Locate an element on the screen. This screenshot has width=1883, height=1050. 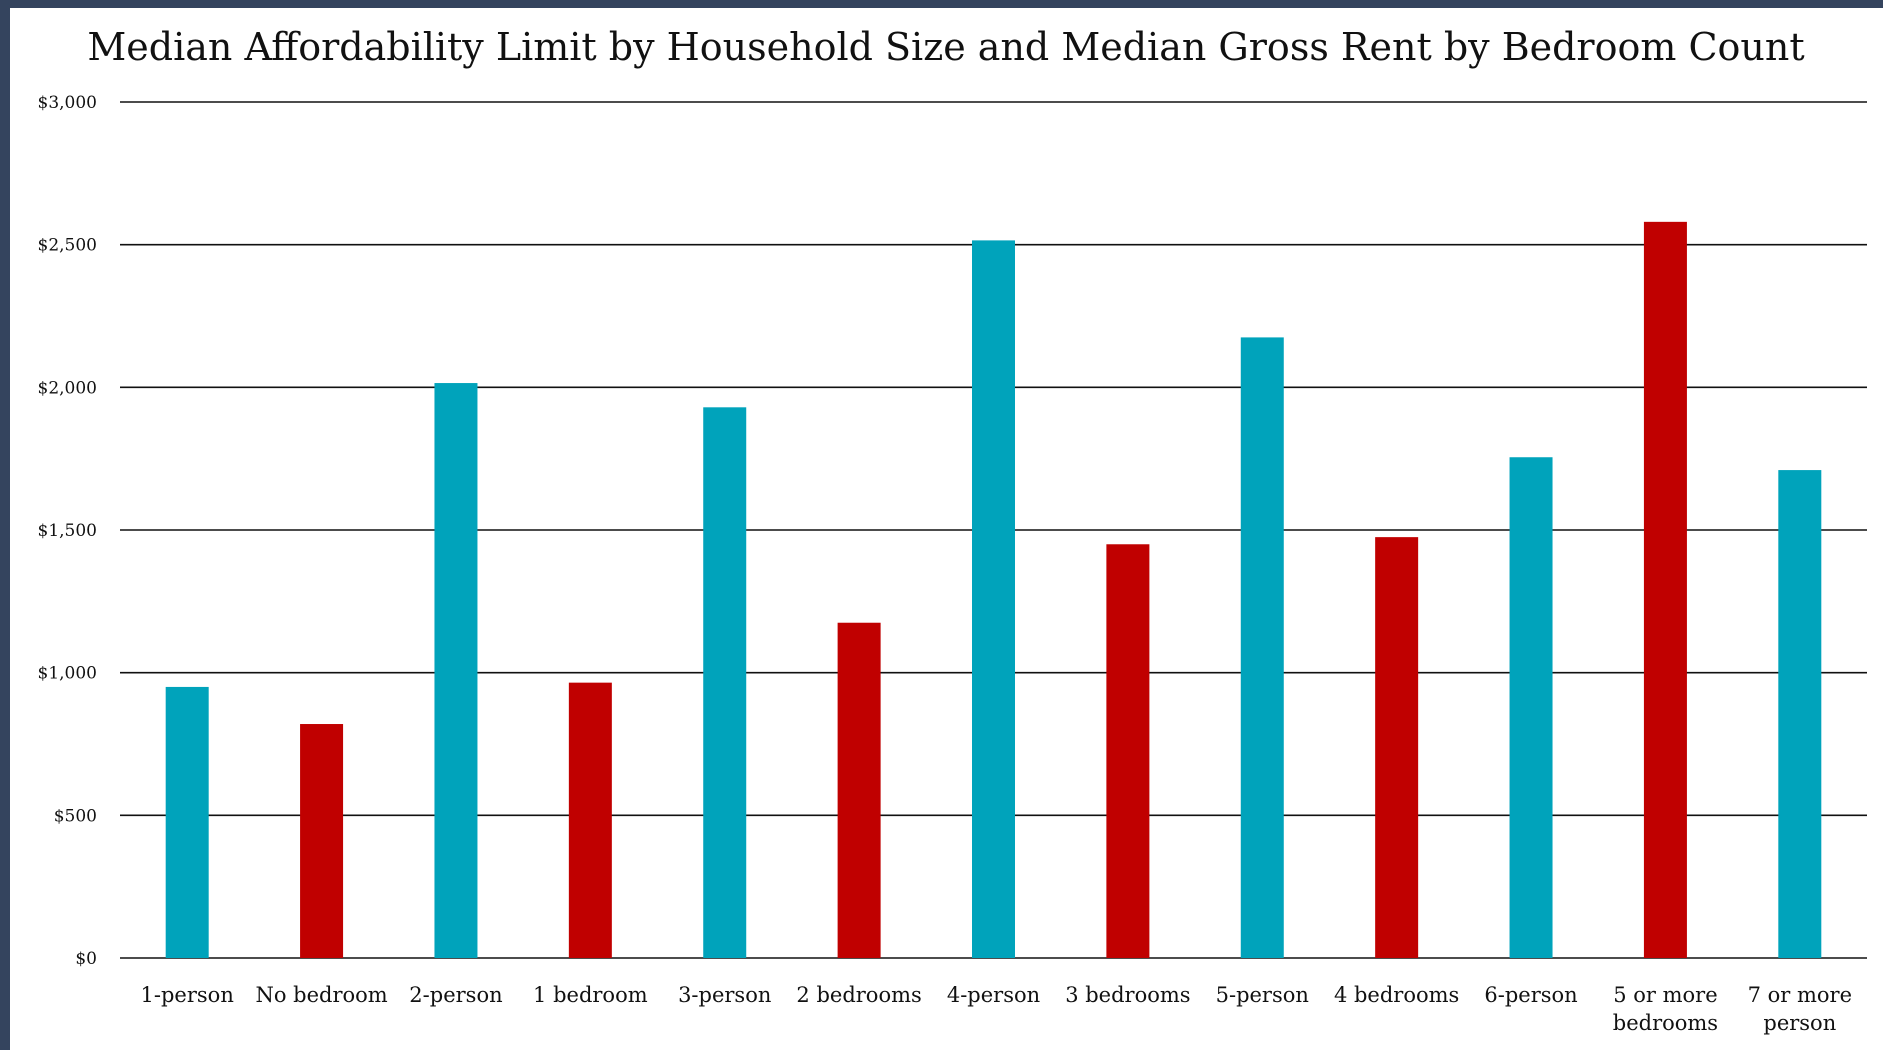
x-tick-label: 3-person is located at coordinates (724, 995).